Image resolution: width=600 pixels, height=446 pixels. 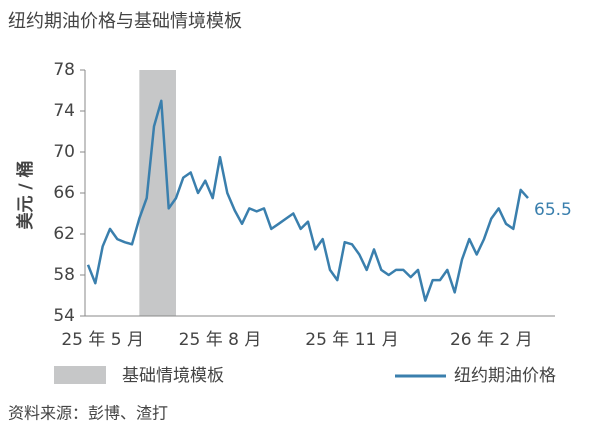 I want to click on y-tick-label: 78, so click(x=64, y=70).